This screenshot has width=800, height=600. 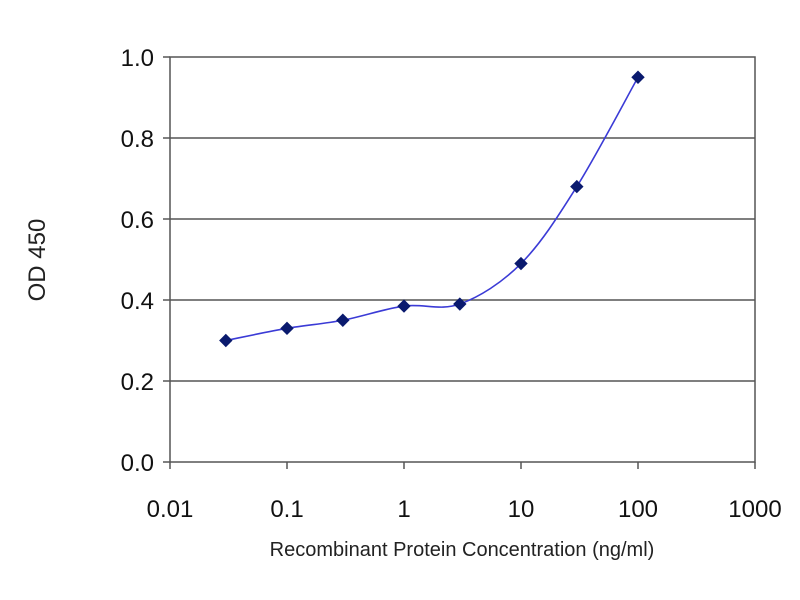 What do you see at coordinates (137, 220) in the screenshot?
I see `y-tick-label: 0.6` at bounding box center [137, 220].